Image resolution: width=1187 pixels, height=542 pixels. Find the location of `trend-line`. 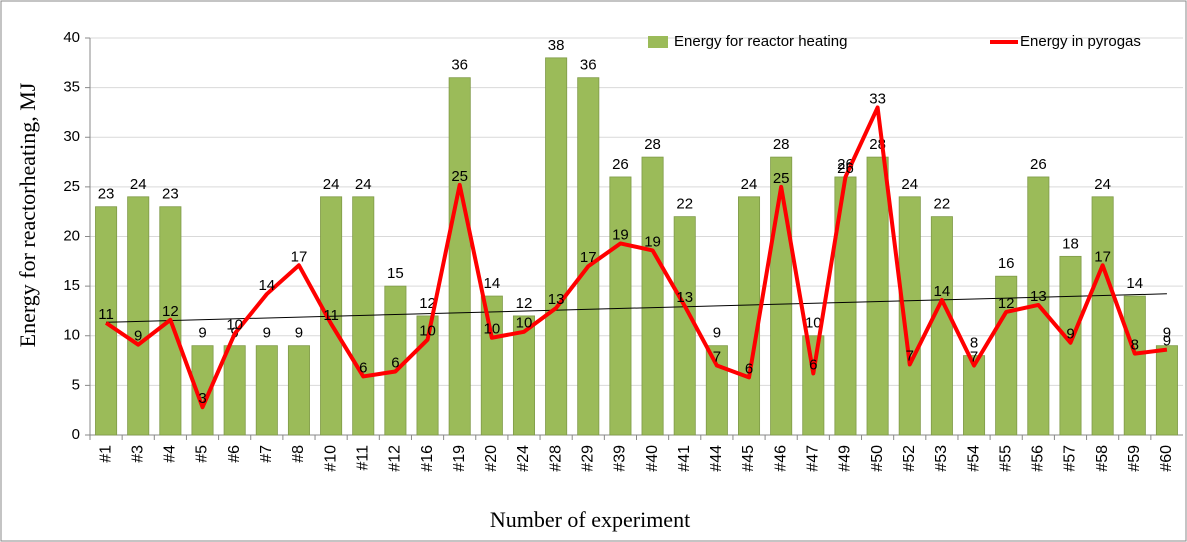

trend-line is located at coordinates (636, 308).